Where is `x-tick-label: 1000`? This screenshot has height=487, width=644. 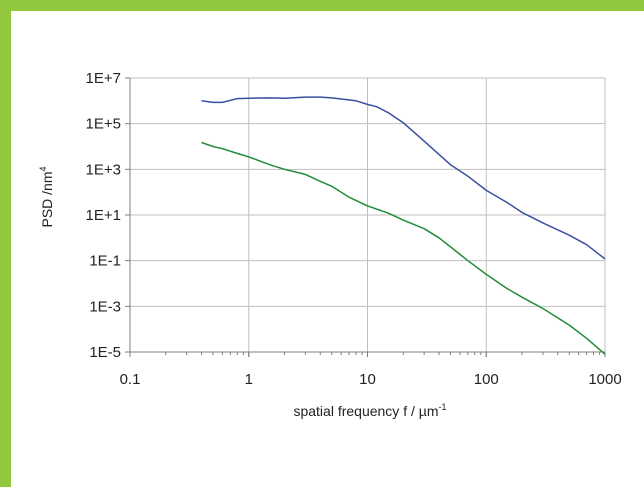 x-tick-label: 1000 is located at coordinates (604, 379).